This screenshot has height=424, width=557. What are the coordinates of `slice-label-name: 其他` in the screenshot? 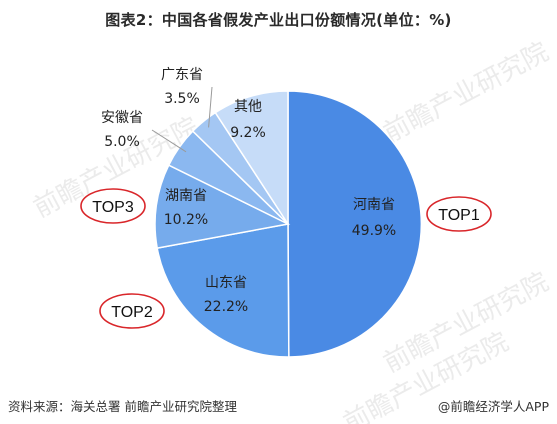 It's located at (248, 107).